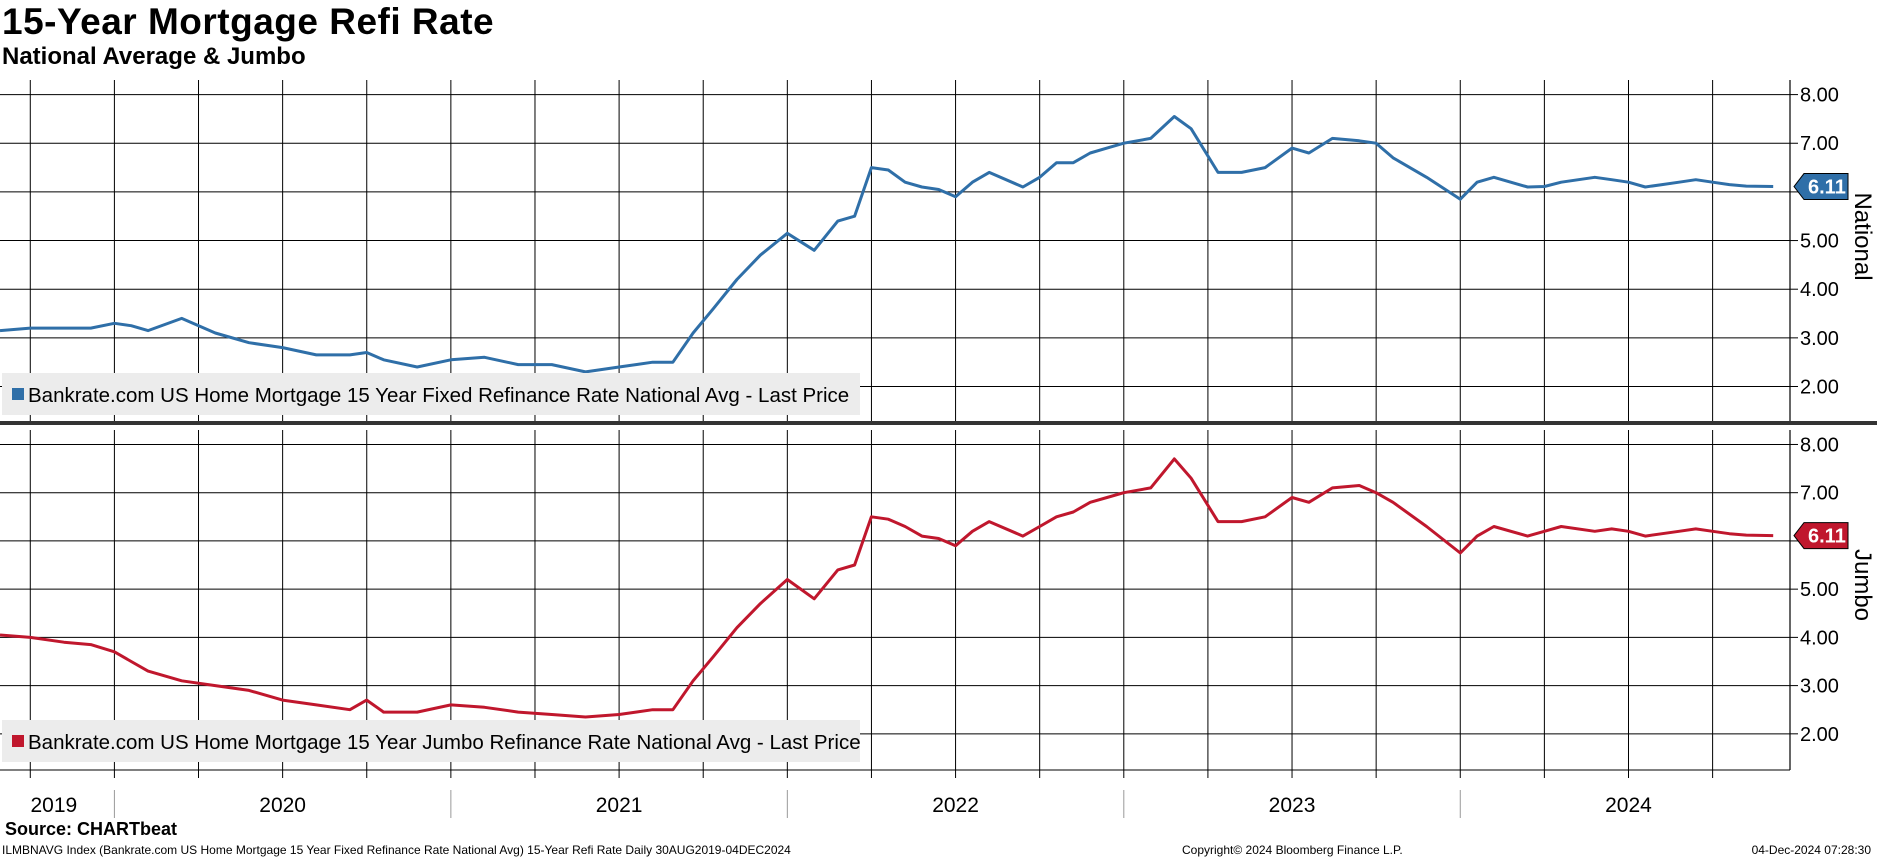  What do you see at coordinates (1819, 290) in the screenshot?
I see `national-ytick-label: 4.00` at bounding box center [1819, 290].